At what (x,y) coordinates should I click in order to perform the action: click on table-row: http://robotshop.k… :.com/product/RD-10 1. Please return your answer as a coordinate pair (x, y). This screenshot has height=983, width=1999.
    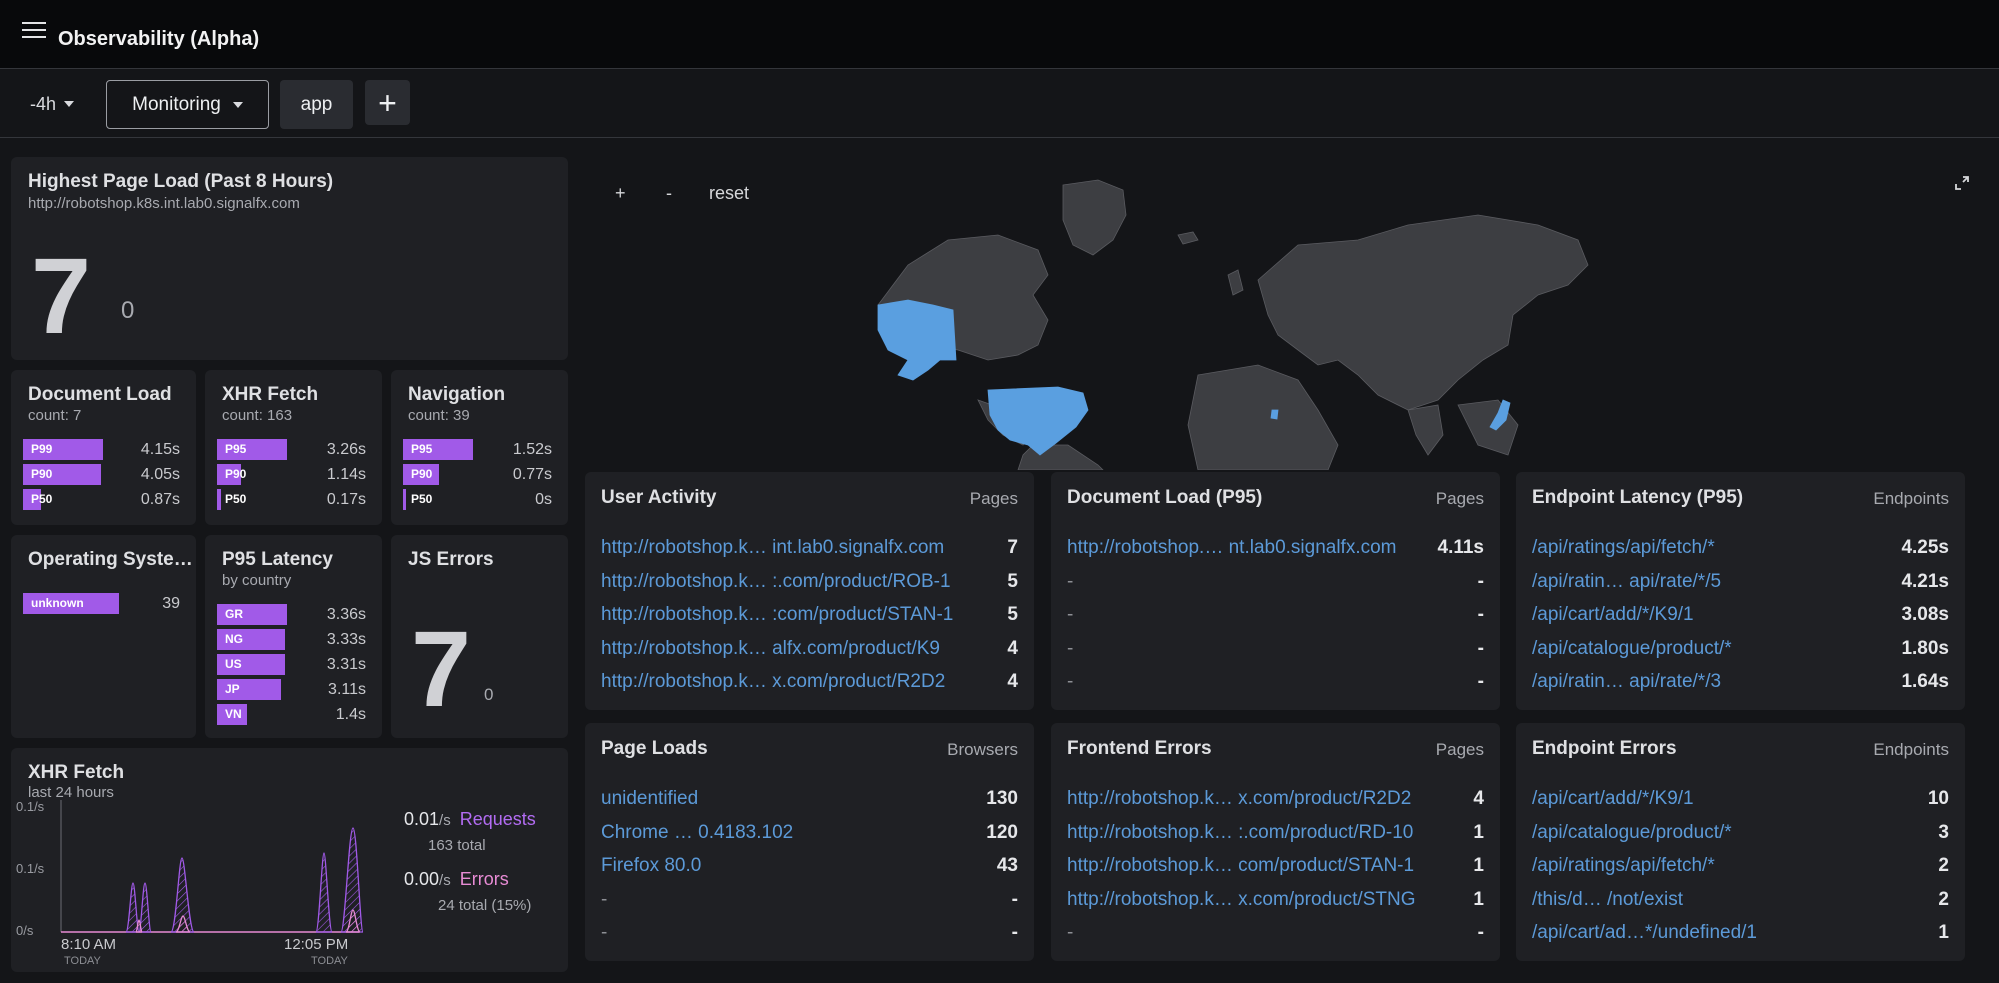
    Looking at the image, I should click on (1275, 834).